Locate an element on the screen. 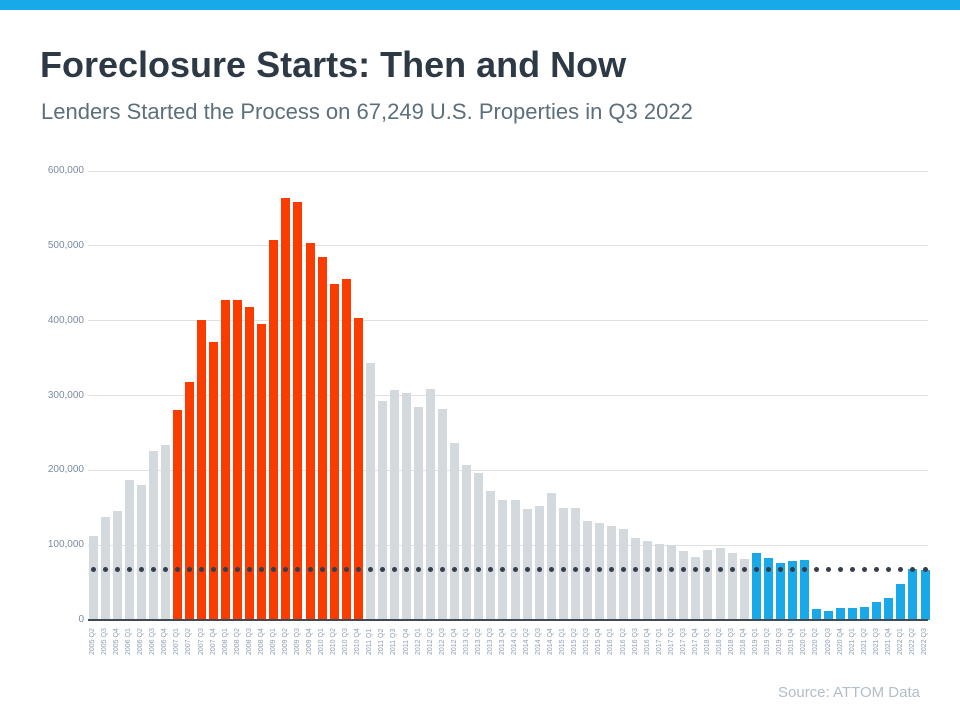 This screenshot has width=960, height=720. top-accent-bar is located at coordinates (480, 5).